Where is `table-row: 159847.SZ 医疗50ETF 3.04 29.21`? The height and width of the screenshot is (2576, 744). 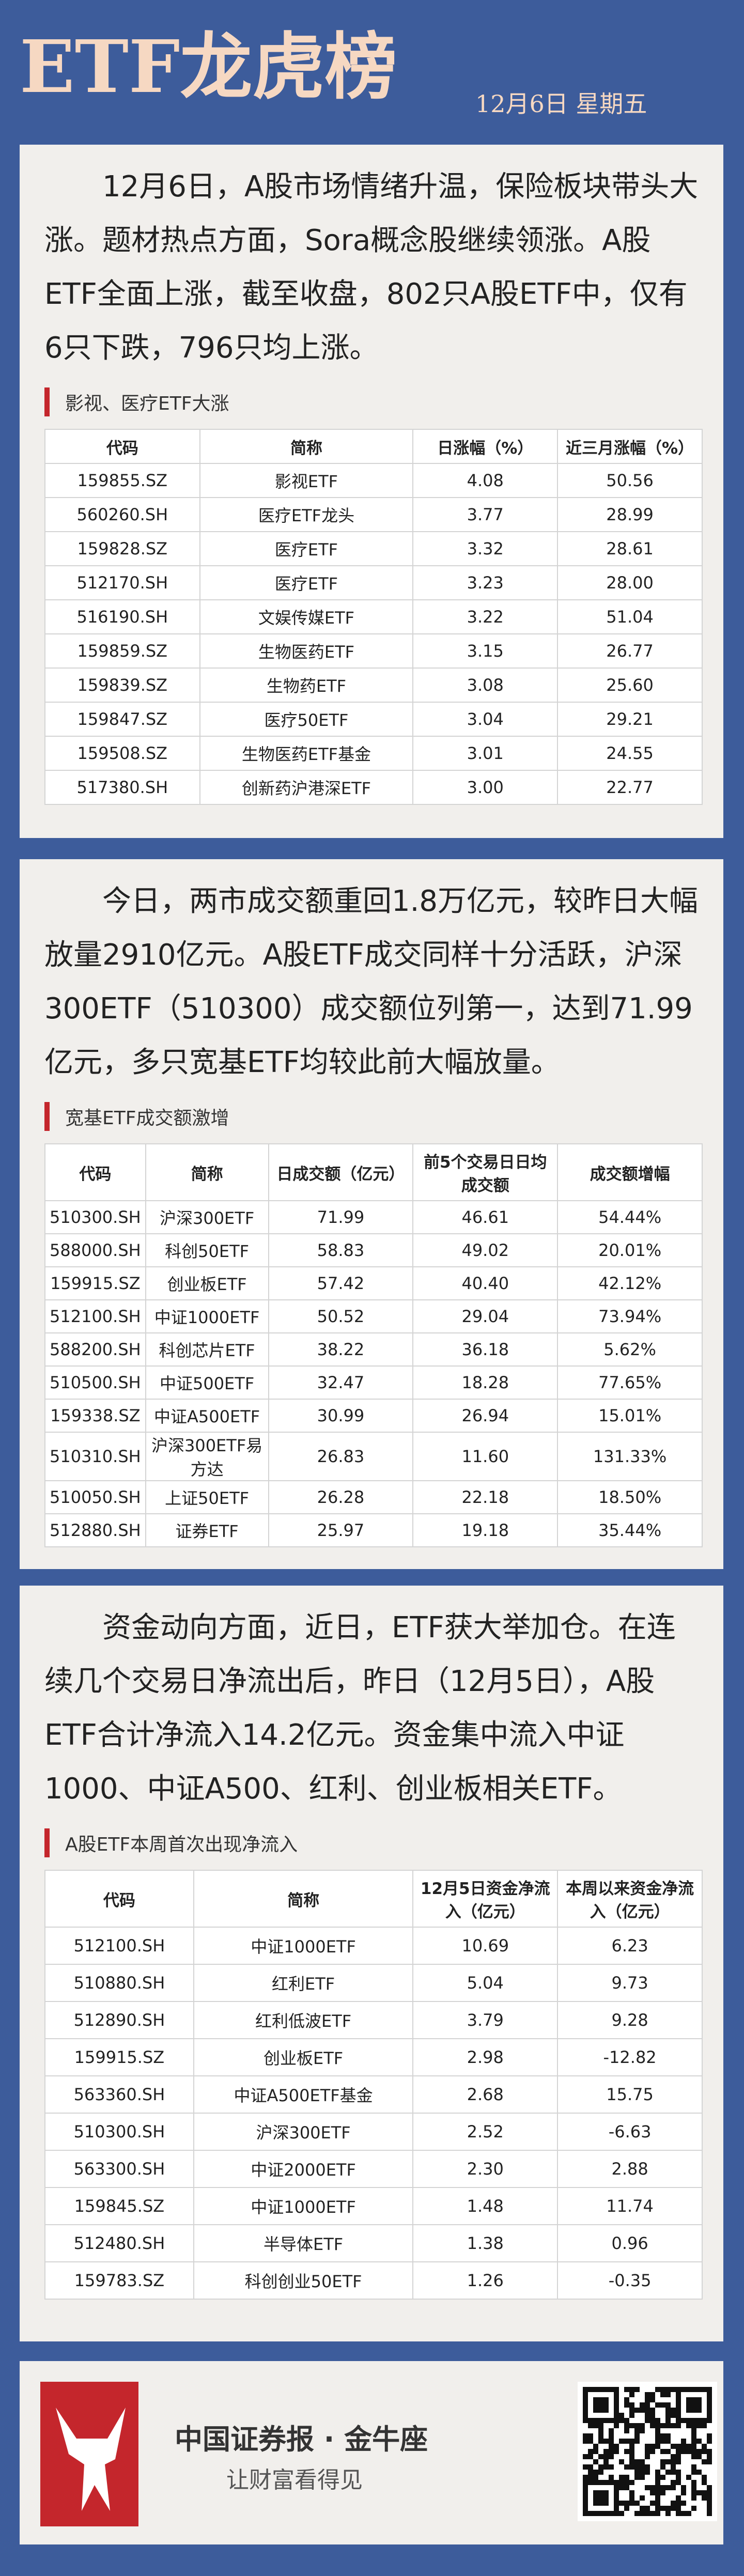 table-row: 159847.SZ 医疗50ETF 3.04 29.21 is located at coordinates (373, 719).